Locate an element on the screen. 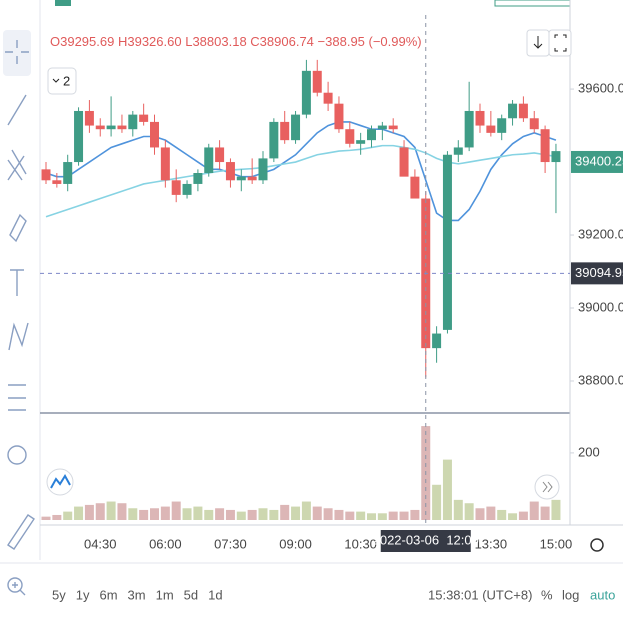 This screenshot has width=623, height=623. indicator-toggle is located at coordinates (62, 81).